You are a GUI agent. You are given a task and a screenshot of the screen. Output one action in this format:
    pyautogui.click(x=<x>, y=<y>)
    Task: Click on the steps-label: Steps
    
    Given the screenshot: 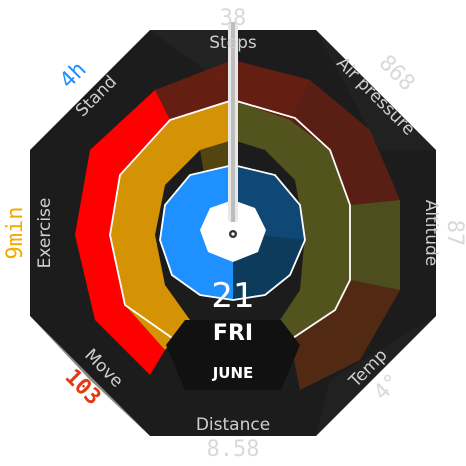 What is the action you would take?
    pyautogui.click(x=233, y=43)
    